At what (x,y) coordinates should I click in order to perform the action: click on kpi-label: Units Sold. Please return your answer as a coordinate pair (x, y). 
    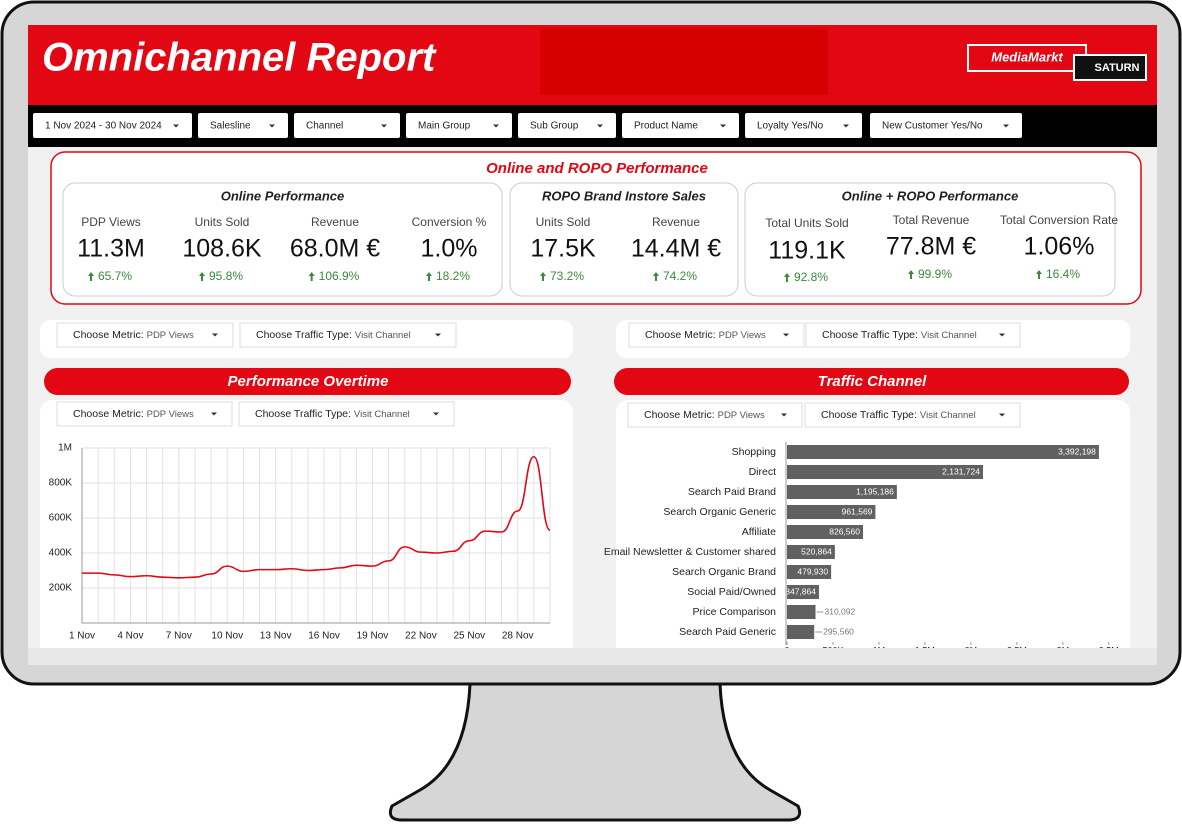
    Looking at the image, I should click on (563, 222).